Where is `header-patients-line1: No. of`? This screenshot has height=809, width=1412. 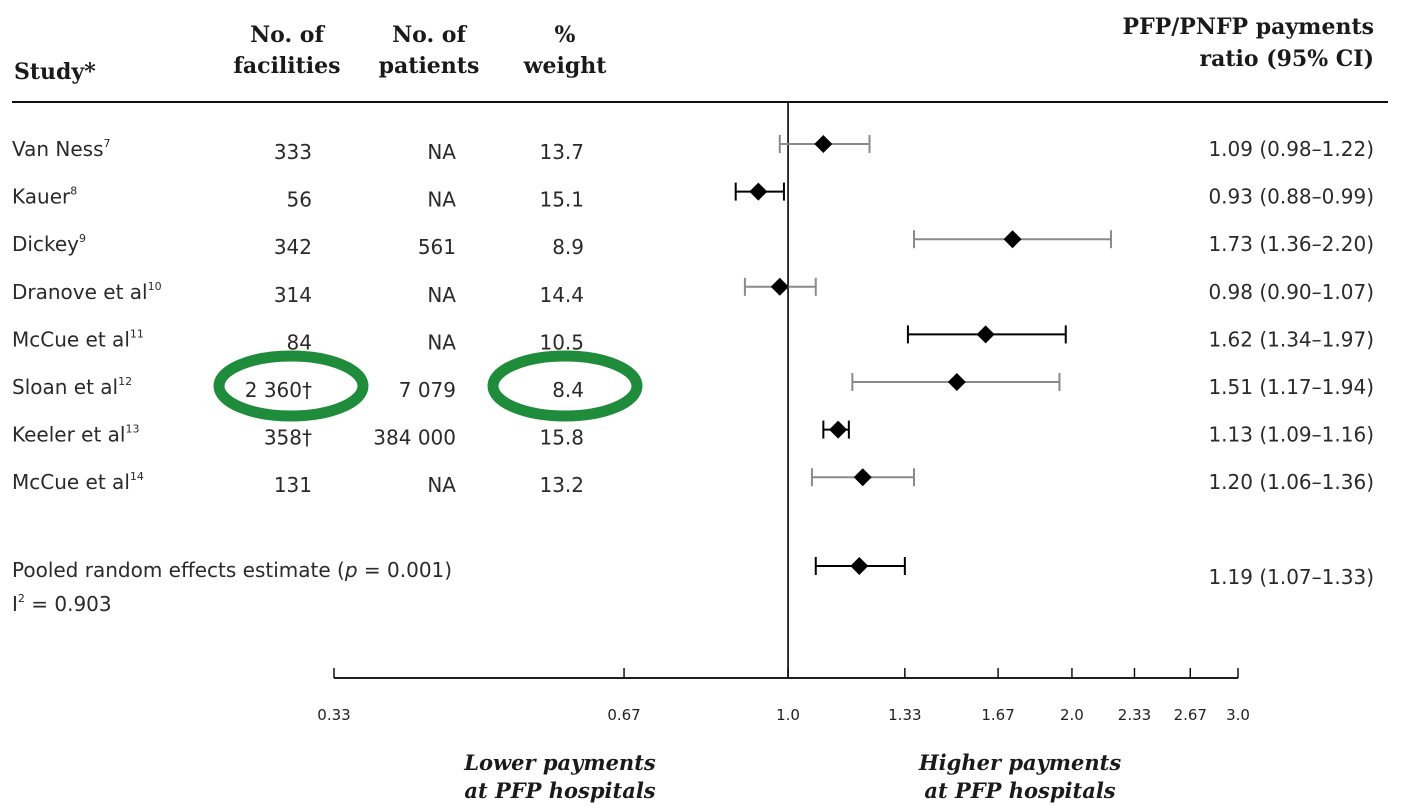 header-patients-line1: No. of is located at coordinates (429, 35).